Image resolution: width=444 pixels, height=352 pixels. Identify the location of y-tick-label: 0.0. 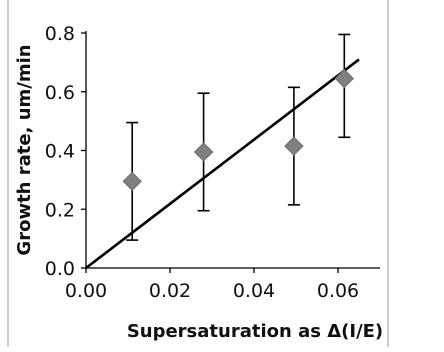
(60, 269).